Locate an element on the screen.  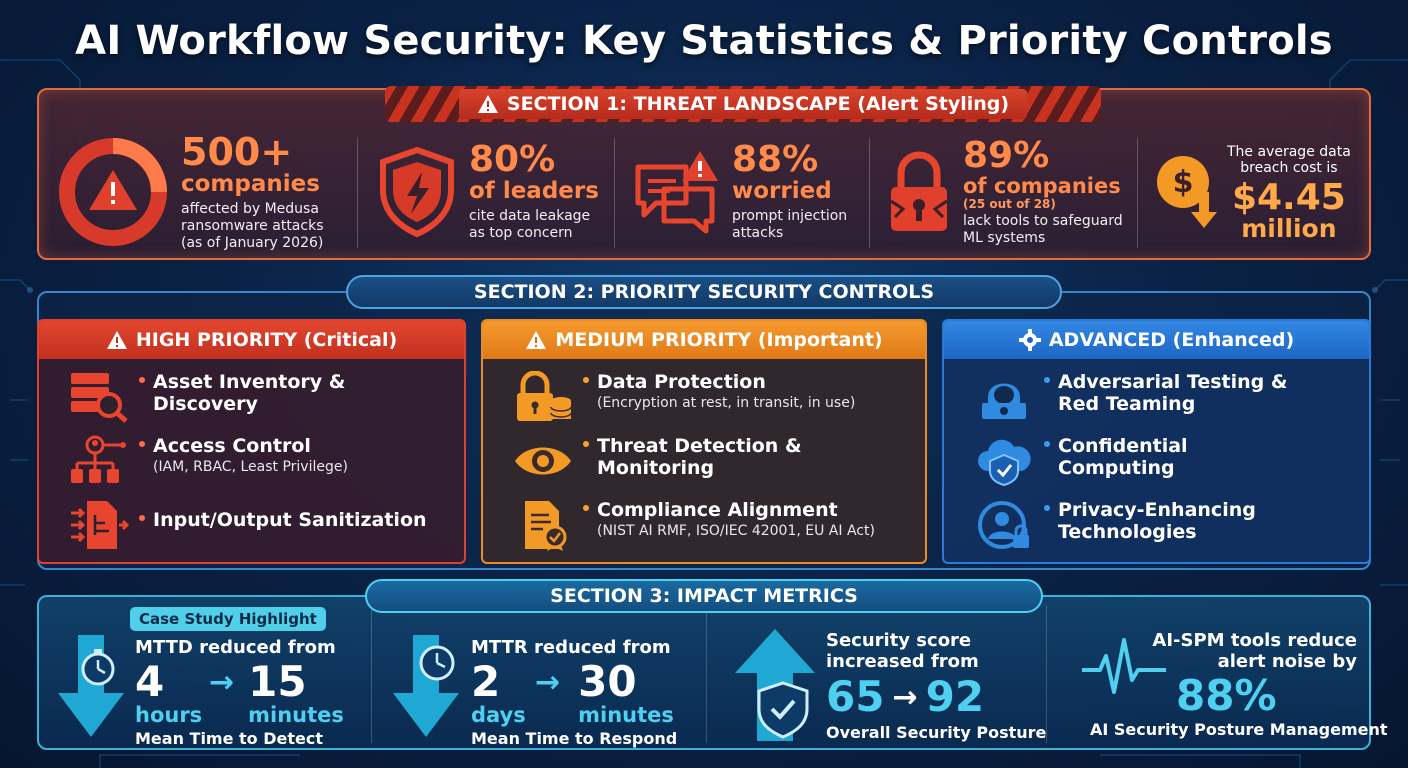
stat-desc-2: as top concern is located at coordinates (521, 233).